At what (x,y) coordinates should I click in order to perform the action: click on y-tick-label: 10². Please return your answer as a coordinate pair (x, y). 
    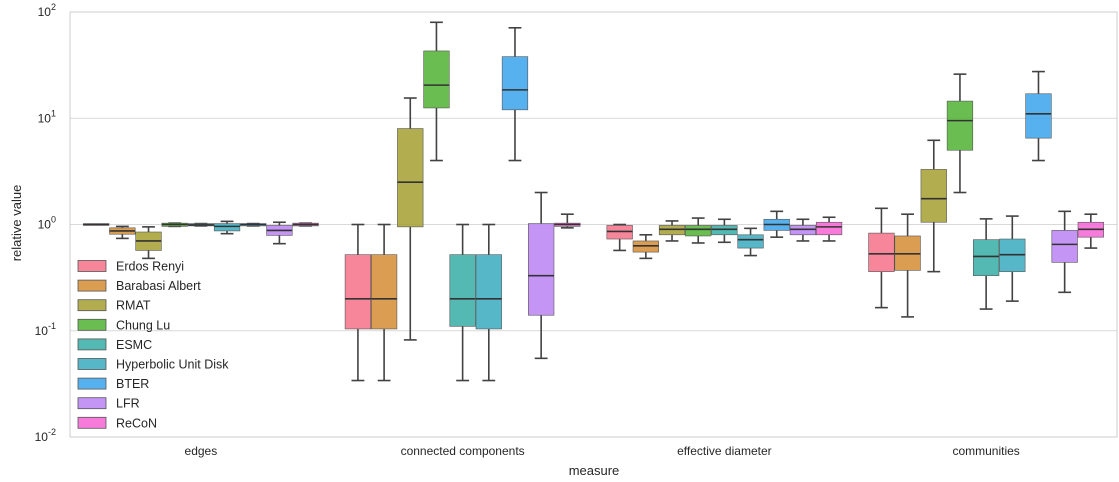
    Looking at the image, I should click on (47, 10).